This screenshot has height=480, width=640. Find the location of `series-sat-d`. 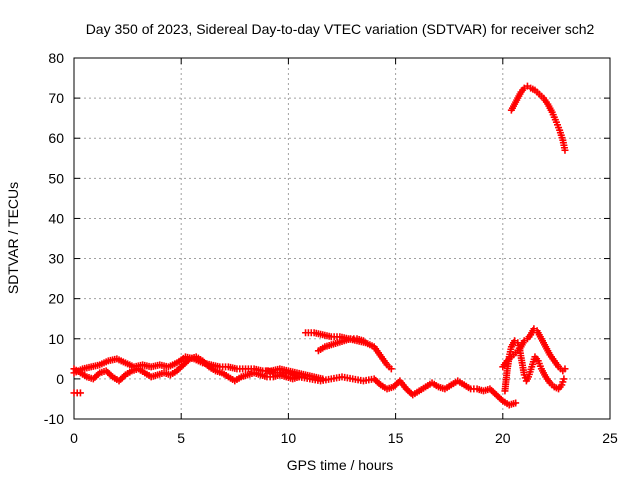

series-sat-d is located at coordinates (348, 351).